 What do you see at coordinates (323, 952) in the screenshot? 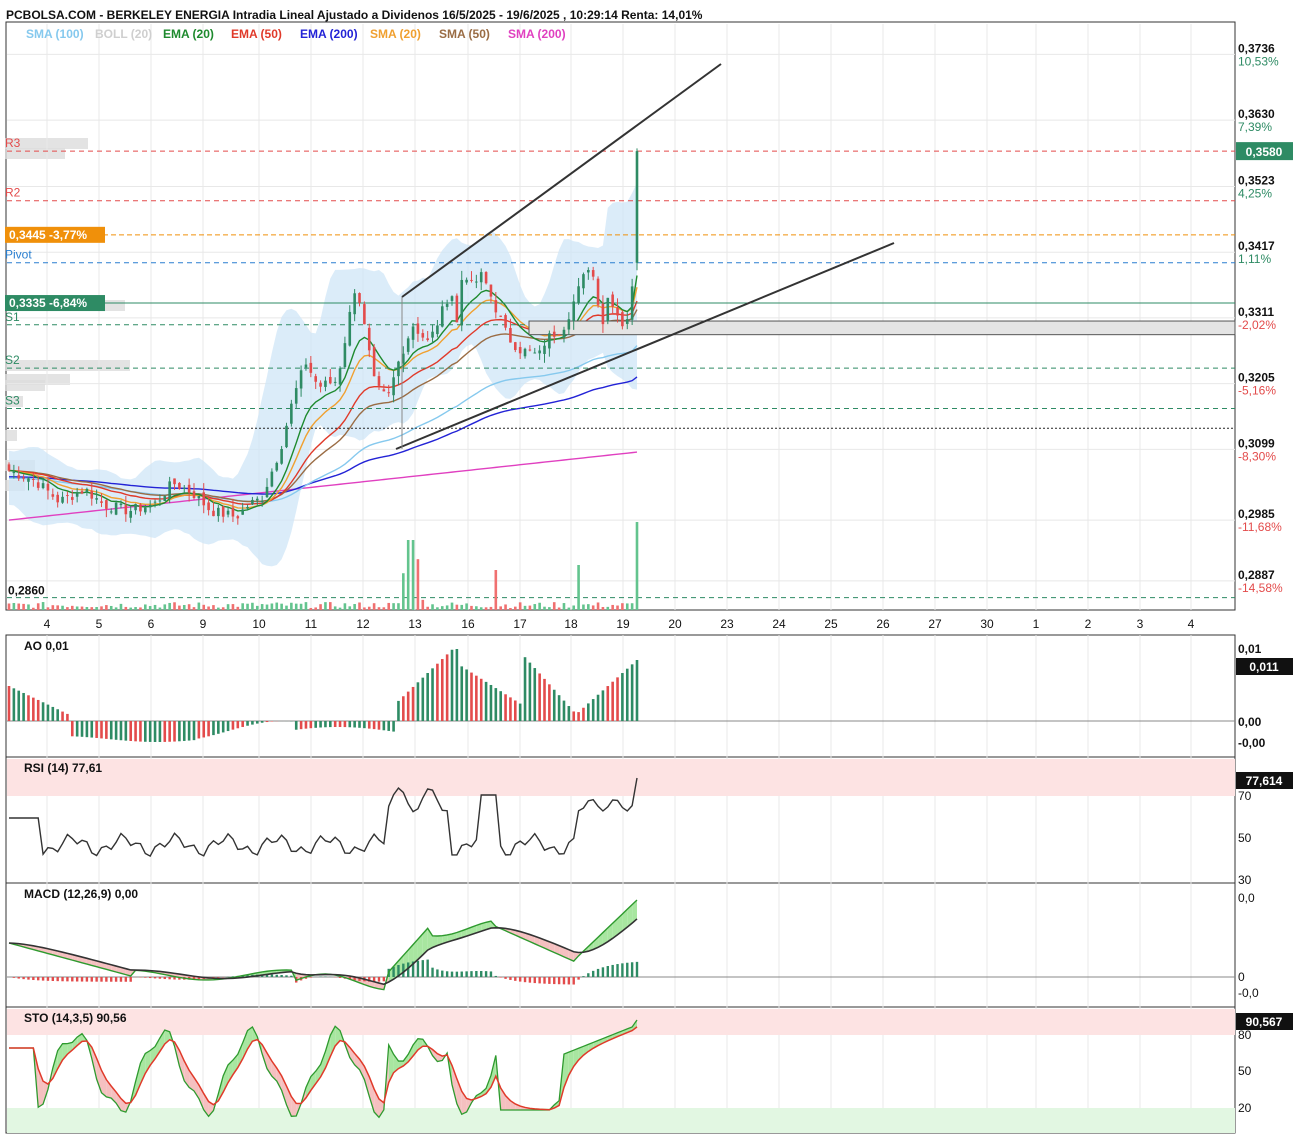
I see `macd-signal-line` at bounding box center [323, 952].